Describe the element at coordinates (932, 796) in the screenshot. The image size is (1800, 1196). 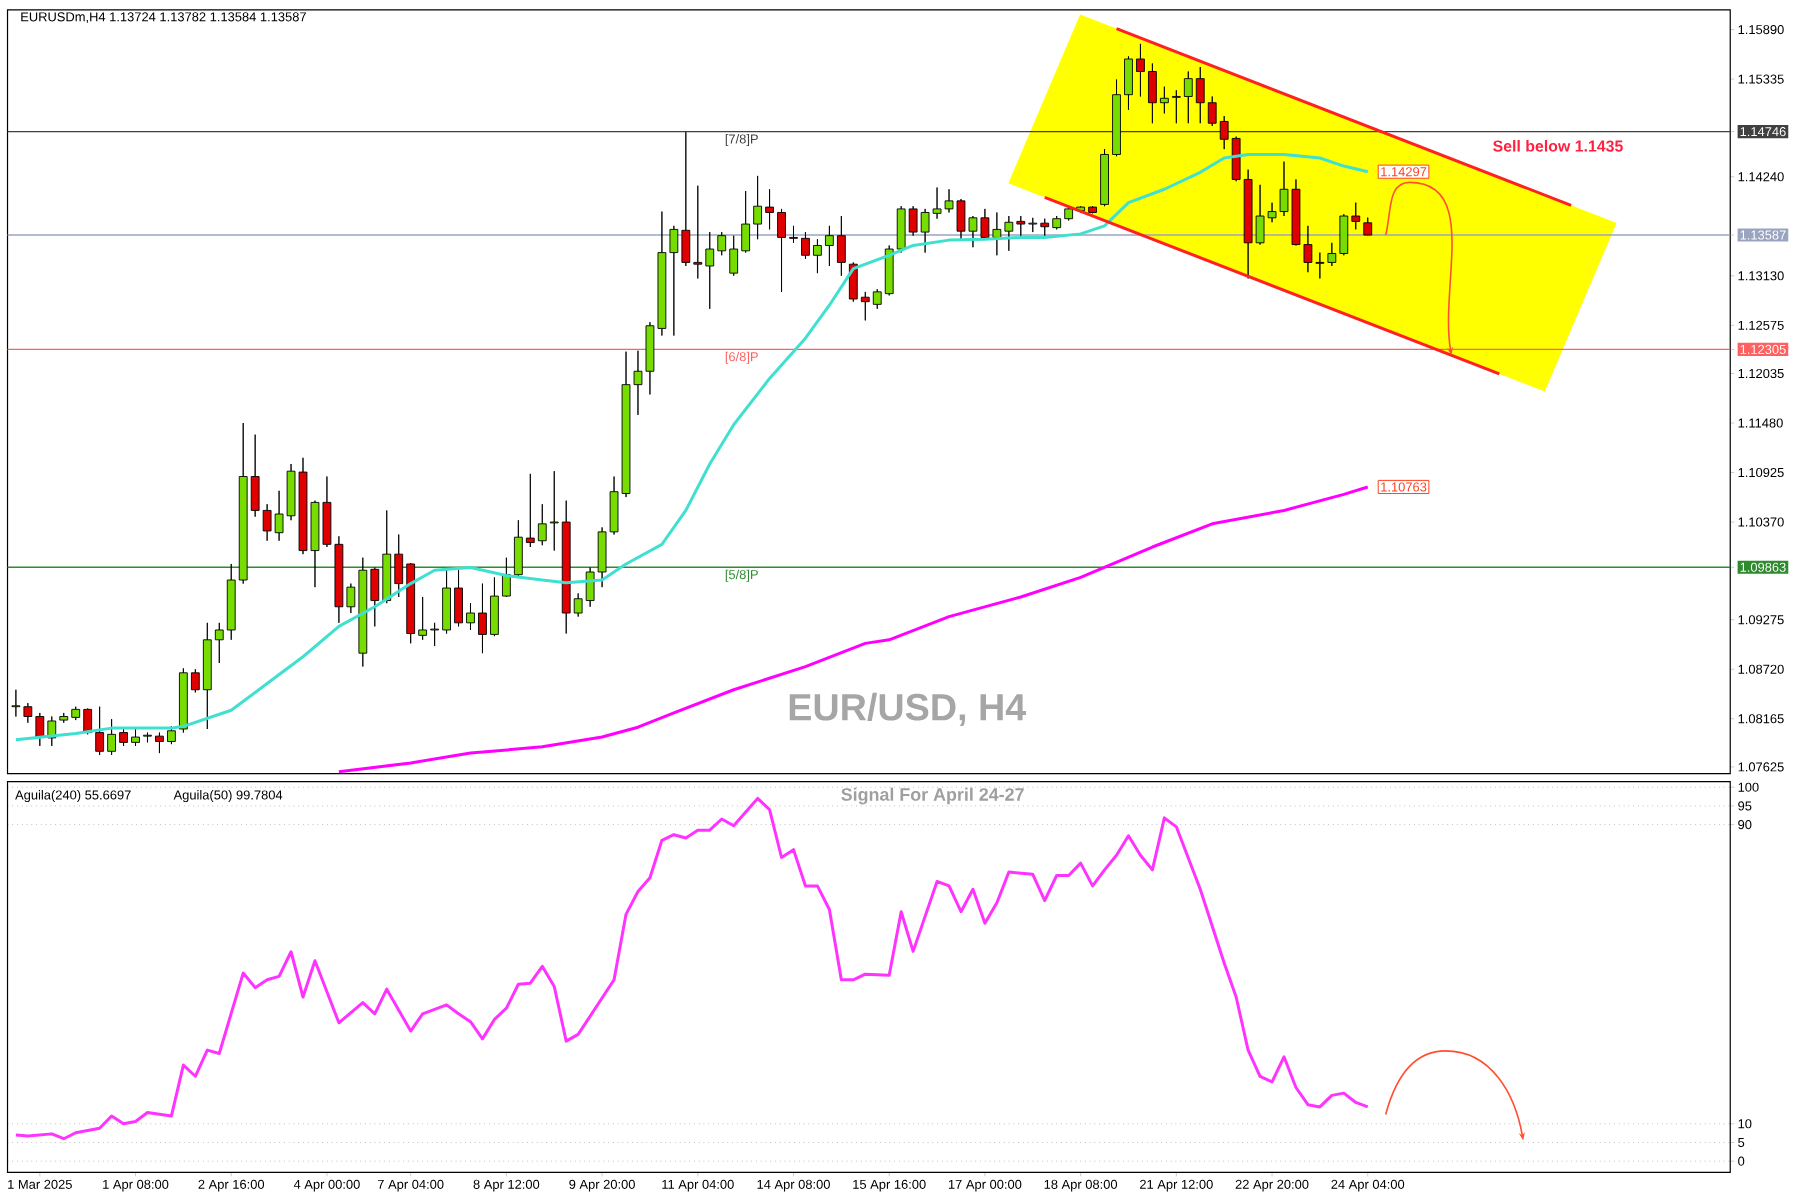
I see `annotation: Signal For April 24-27` at that location.